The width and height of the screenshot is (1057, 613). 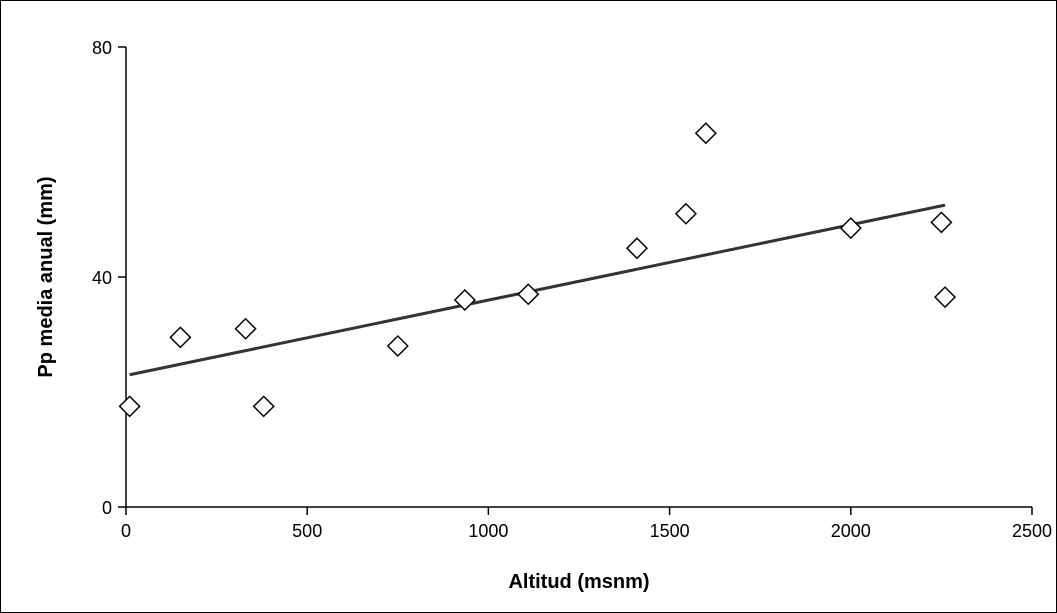 What do you see at coordinates (578, 582) in the screenshot?
I see `x-axis-title: Altitud (msnm)` at bounding box center [578, 582].